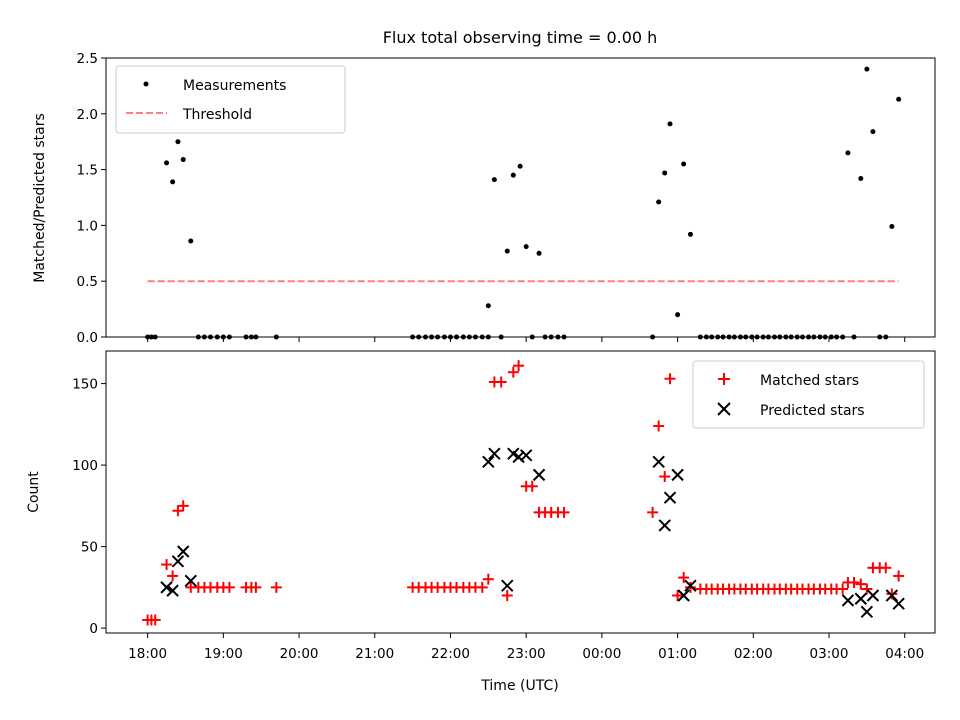  I want to click on top-legend: Measurements Threshold, so click(230, 99).